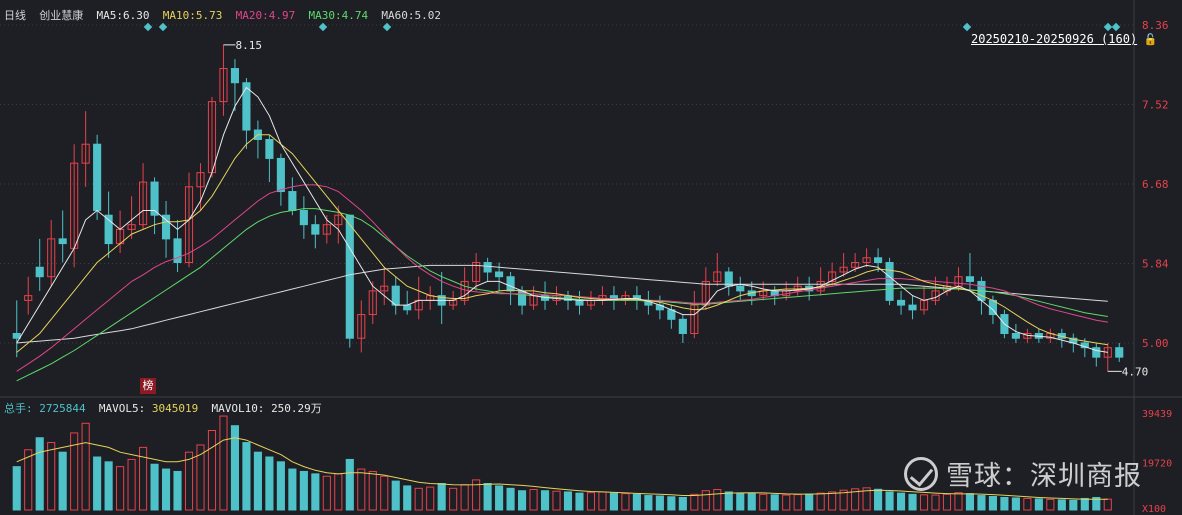 This screenshot has height=515, width=1182. What do you see at coordinates (1157, 414) in the screenshot?
I see `volume-tick-label: 39439` at bounding box center [1157, 414].